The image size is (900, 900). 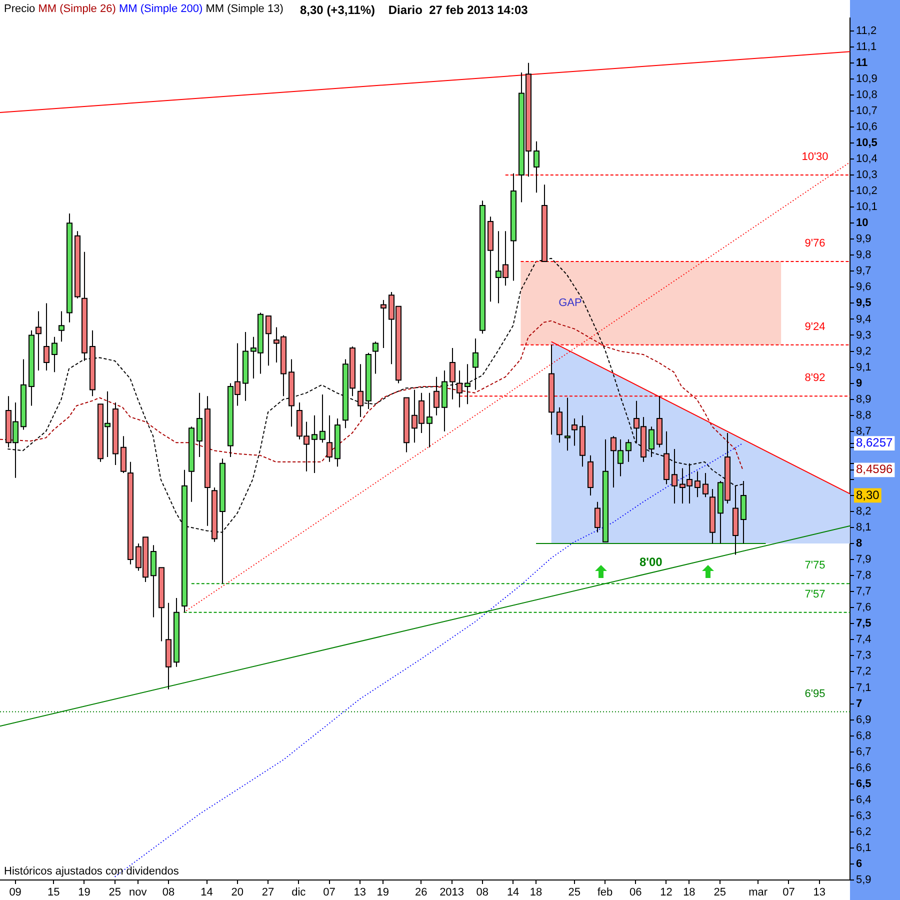 What do you see at coordinates (862, 223) in the screenshot?
I see `y-tick-label: 10` at bounding box center [862, 223].